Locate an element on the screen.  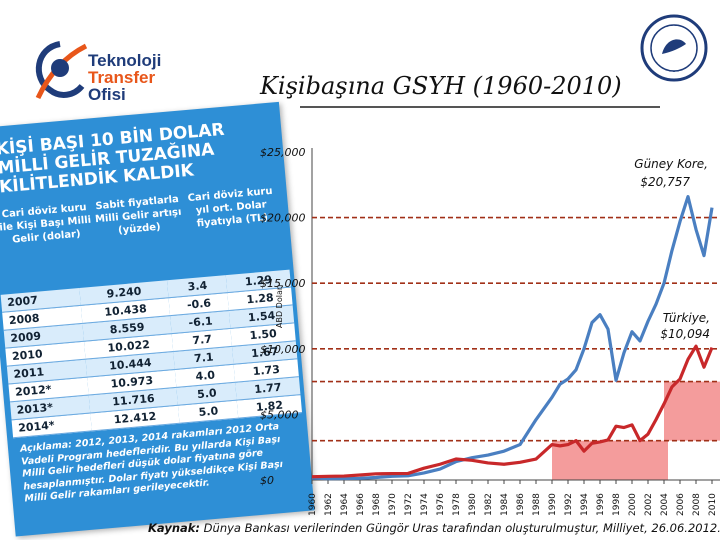
logo-line-3: Ofisi is located at coordinates (107, 94).